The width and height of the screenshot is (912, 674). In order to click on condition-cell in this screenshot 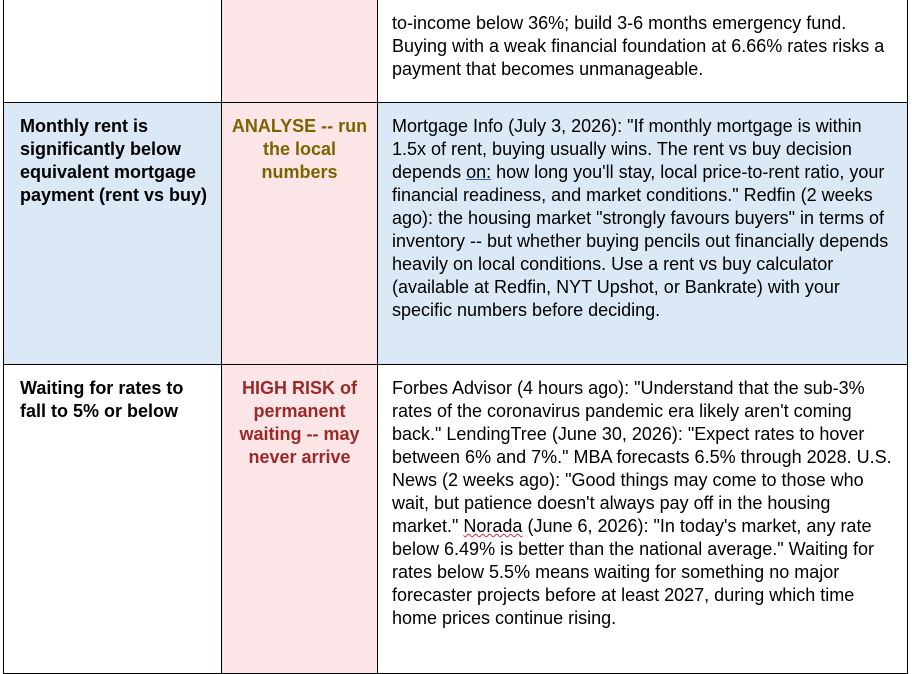, I will do `click(112, 51)`.